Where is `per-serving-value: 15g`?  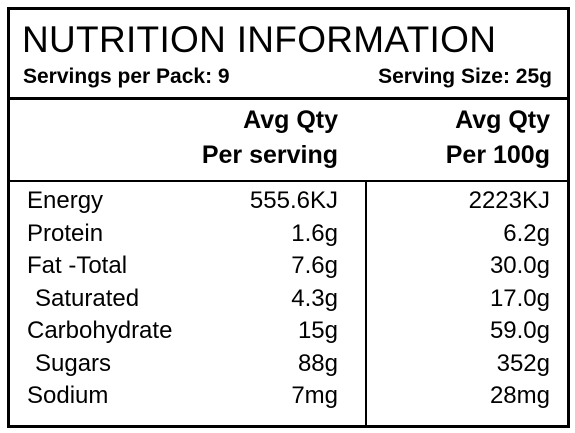 per-serving-value: 15g is located at coordinates (317, 330).